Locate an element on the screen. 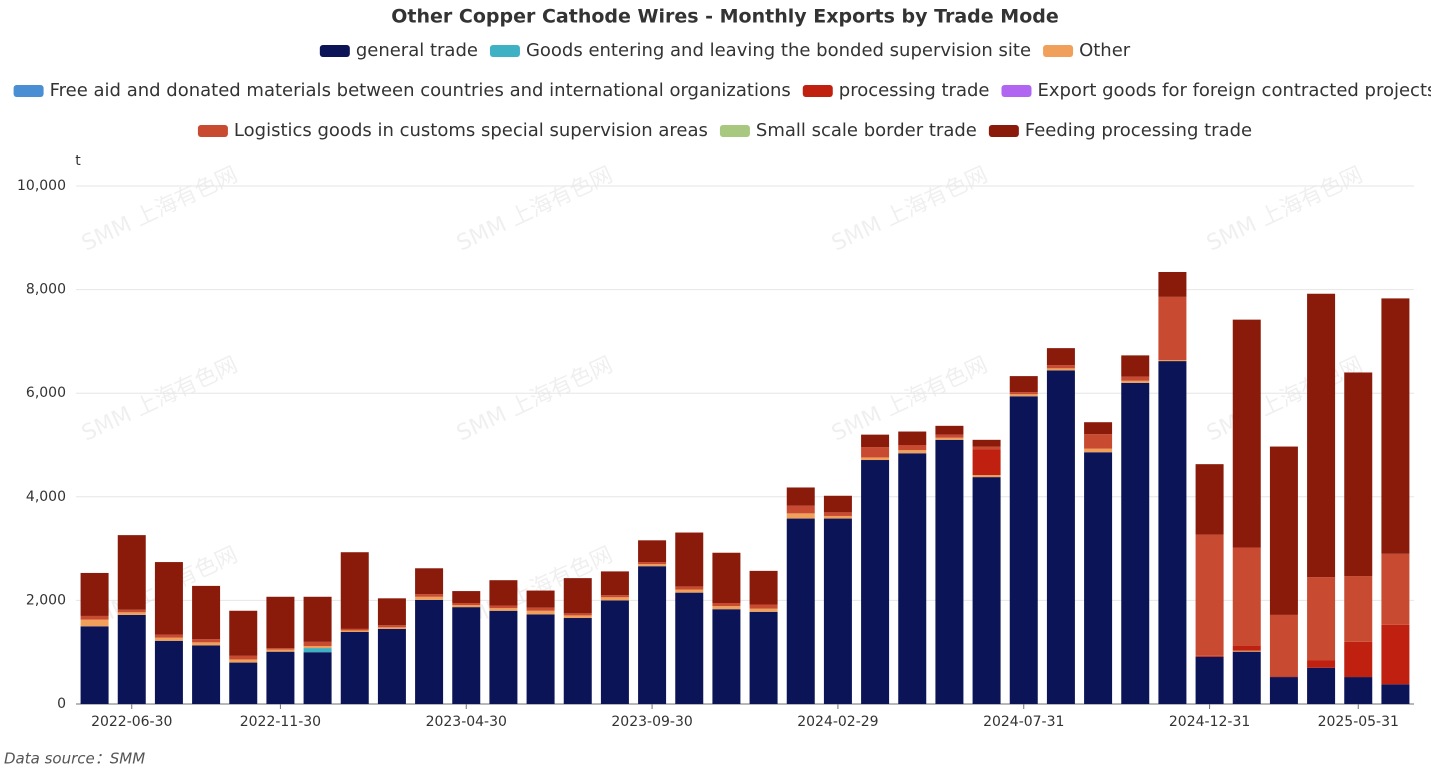 This screenshot has width=1431, height=774. y-tick-label: 8,000 is located at coordinates (46, 290).